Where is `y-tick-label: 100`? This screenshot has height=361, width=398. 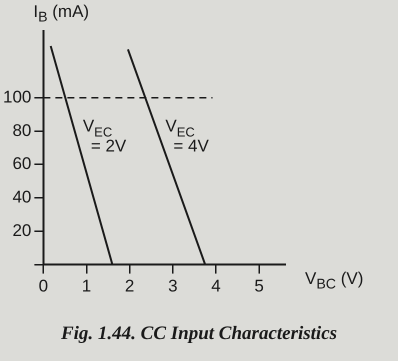 y-tick-label: 100 is located at coordinates (17, 96).